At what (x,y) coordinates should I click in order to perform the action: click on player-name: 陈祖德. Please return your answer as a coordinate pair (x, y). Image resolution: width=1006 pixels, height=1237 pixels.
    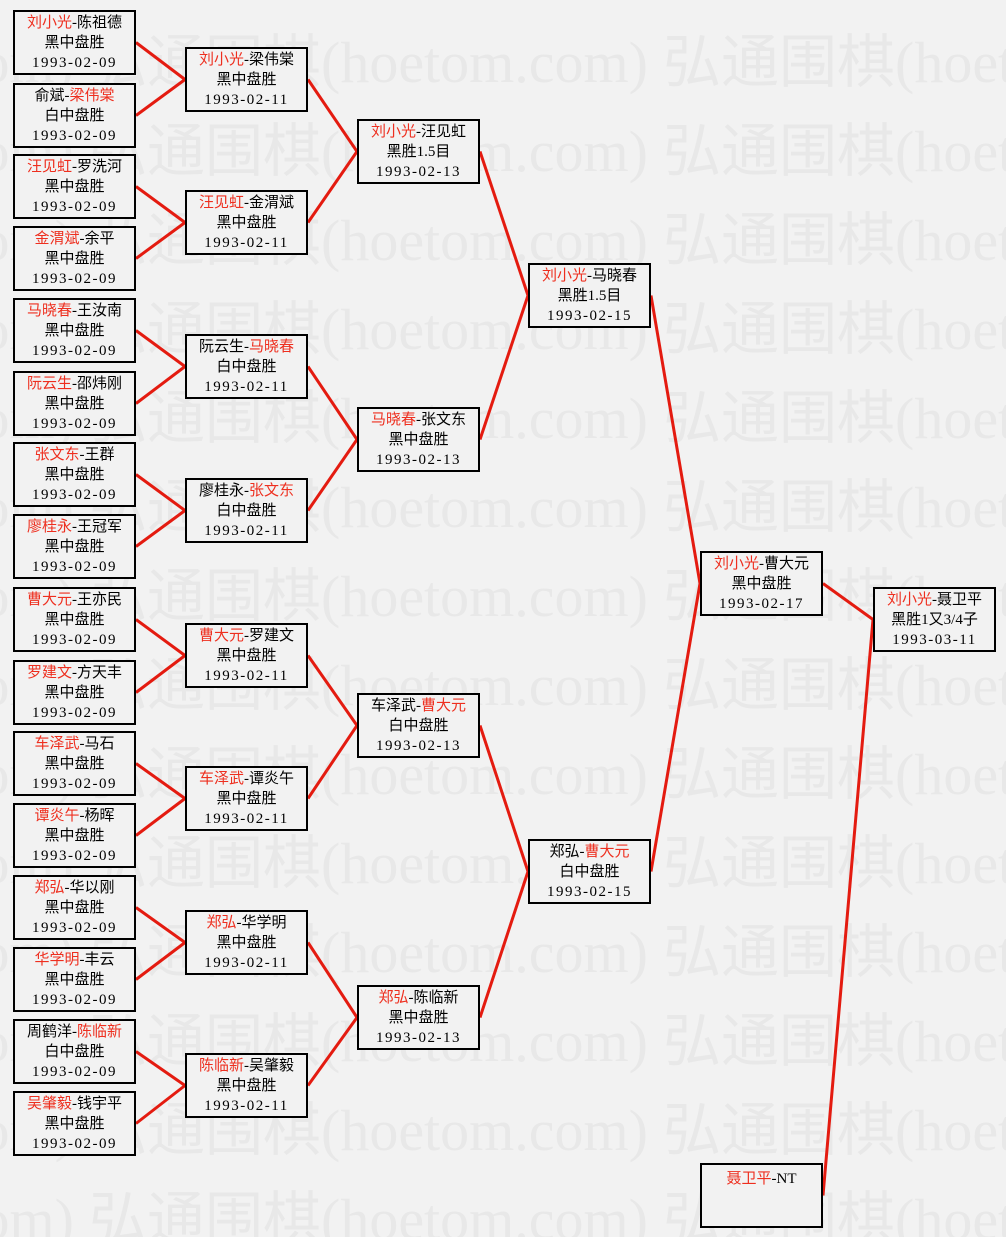
    Looking at the image, I should click on (100, 22).